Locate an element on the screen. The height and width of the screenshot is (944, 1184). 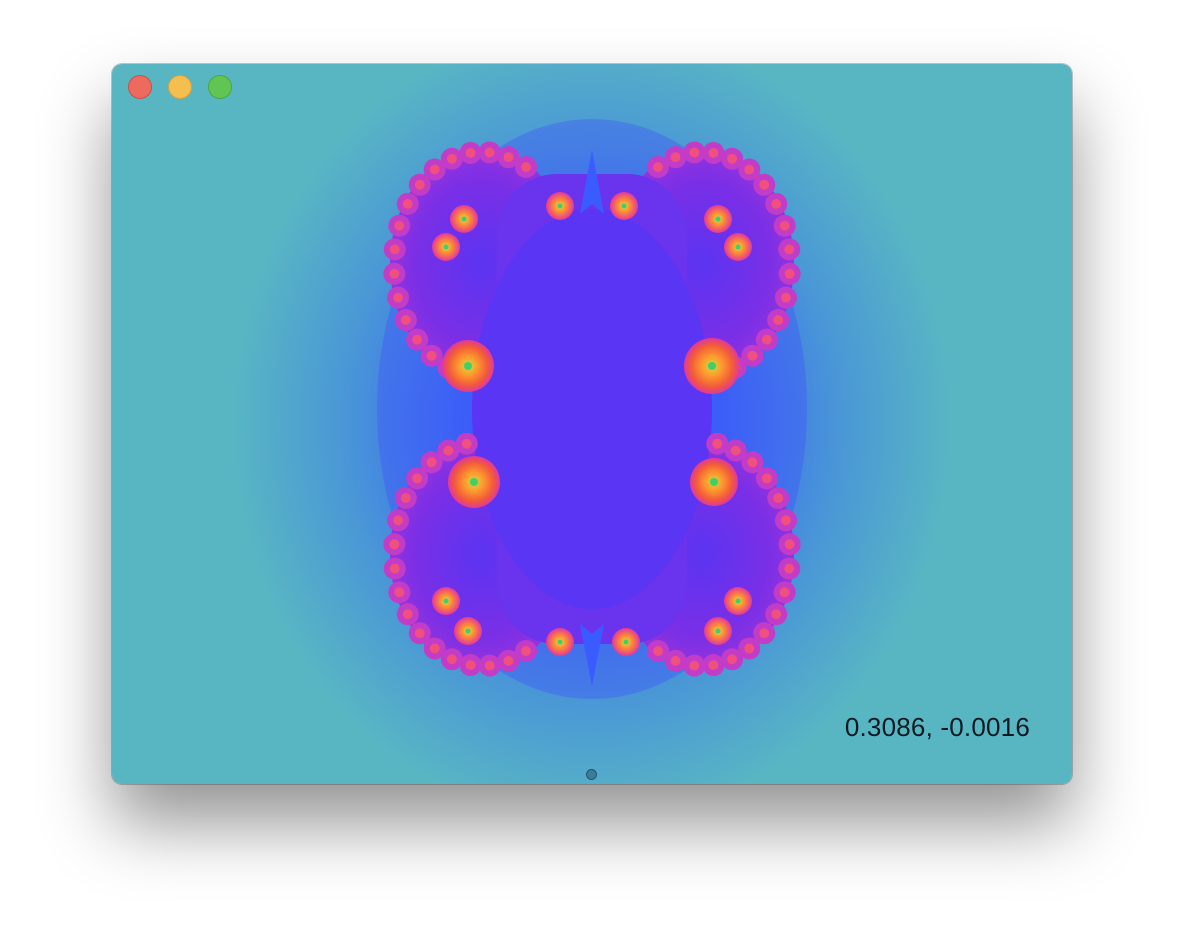
resize-handle is located at coordinates (591, 774).